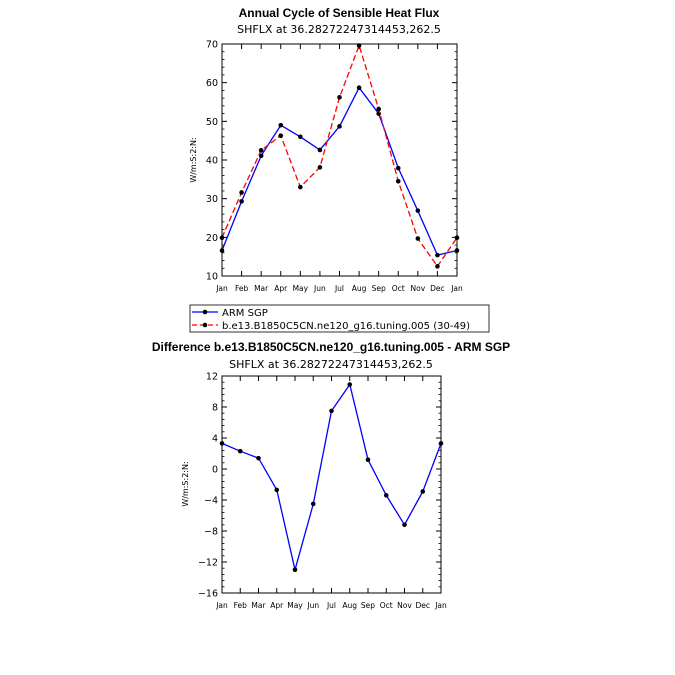 The height and width of the screenshot is (675, 675). I want to click on chart2-ytick-label: 12, so click(212, 377).